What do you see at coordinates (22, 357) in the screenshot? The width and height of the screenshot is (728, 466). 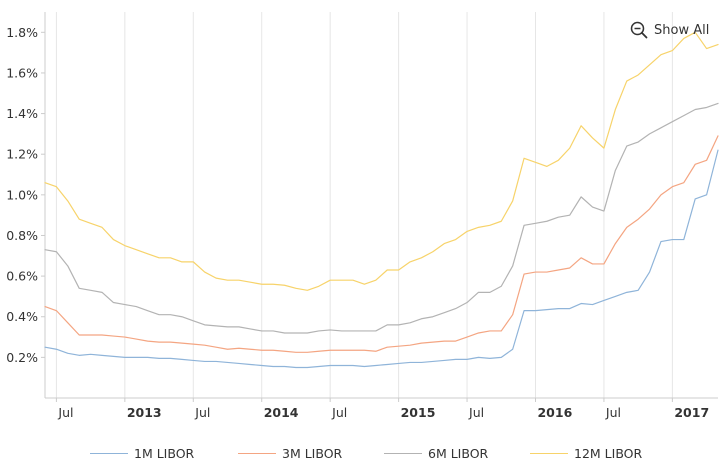 I see `y-tick-label: 0.2%` at bounding box center [22, 357].